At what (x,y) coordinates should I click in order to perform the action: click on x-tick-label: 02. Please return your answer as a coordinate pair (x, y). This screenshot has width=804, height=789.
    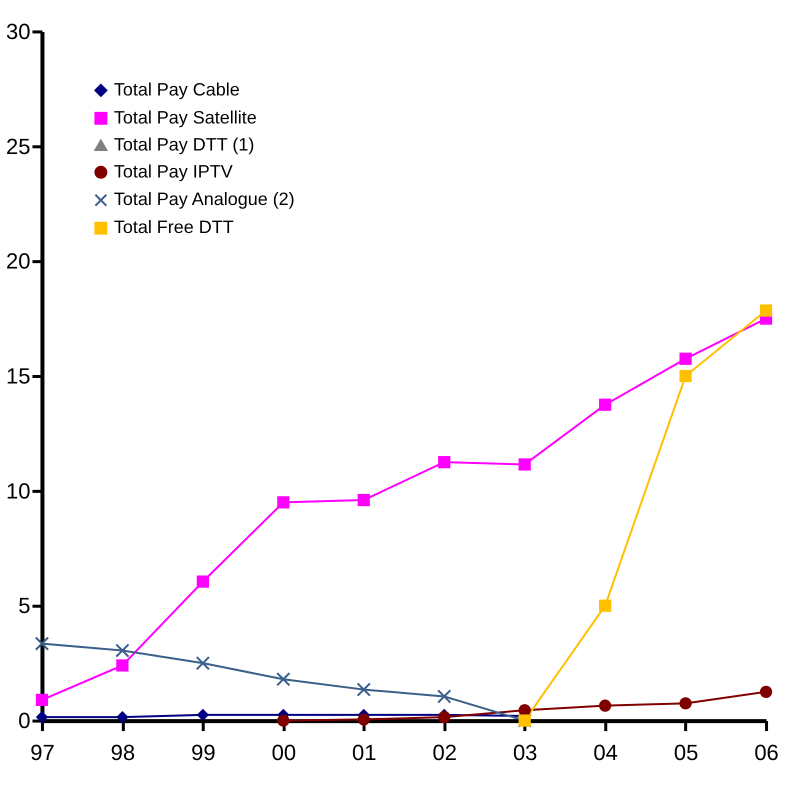
    Looking at the image, I should click on (444, 753).